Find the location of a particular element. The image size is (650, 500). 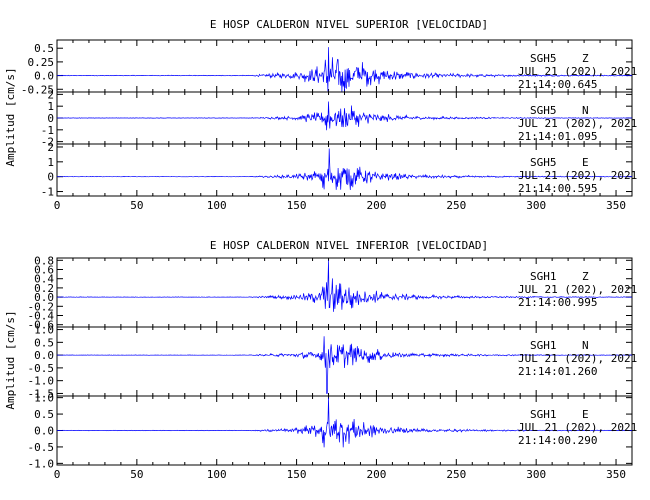

waveform-sgh1-n is located at coordinates (345, 365).